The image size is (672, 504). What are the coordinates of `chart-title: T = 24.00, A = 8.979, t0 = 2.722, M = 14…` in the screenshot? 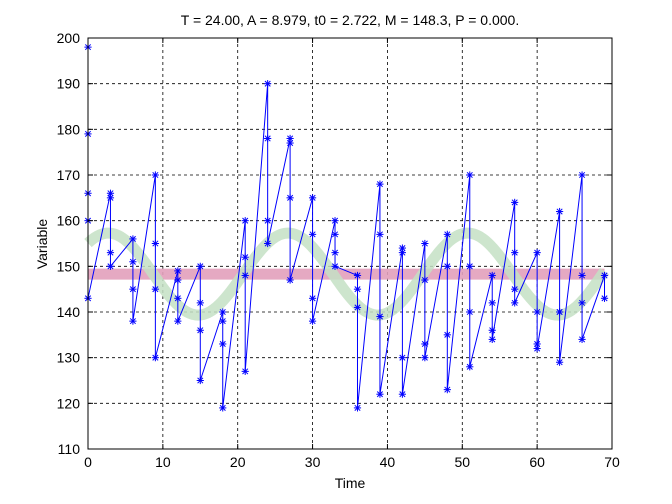 It's located at (350, 20).